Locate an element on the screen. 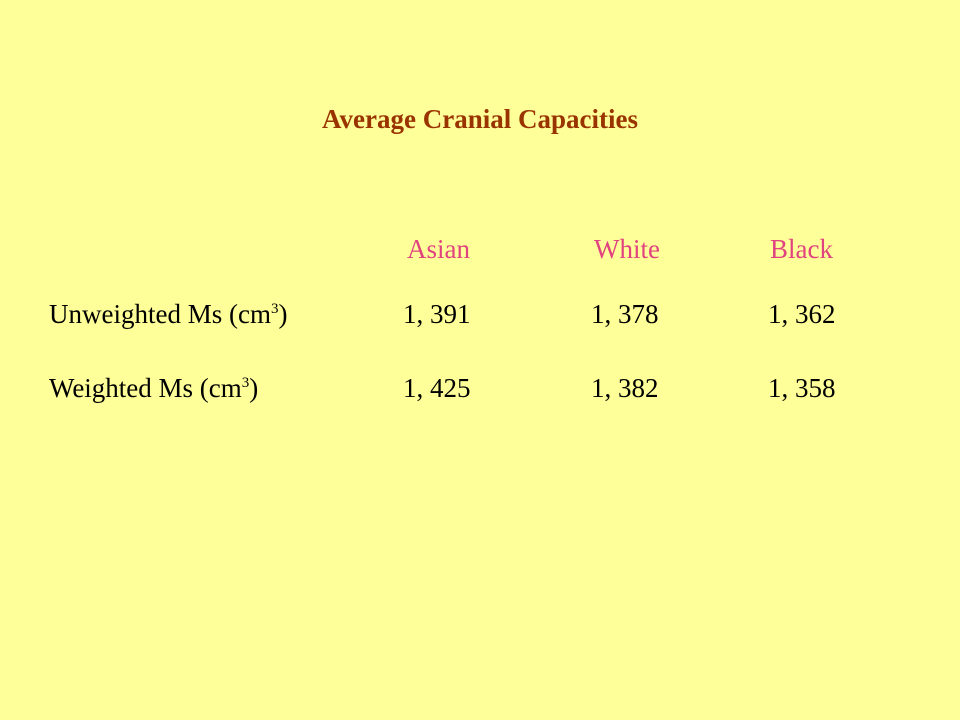 The height and width of the screenshot is (720, 960). cell-unweighted-asian: 1, 391 is located at coordinates (437, 314).